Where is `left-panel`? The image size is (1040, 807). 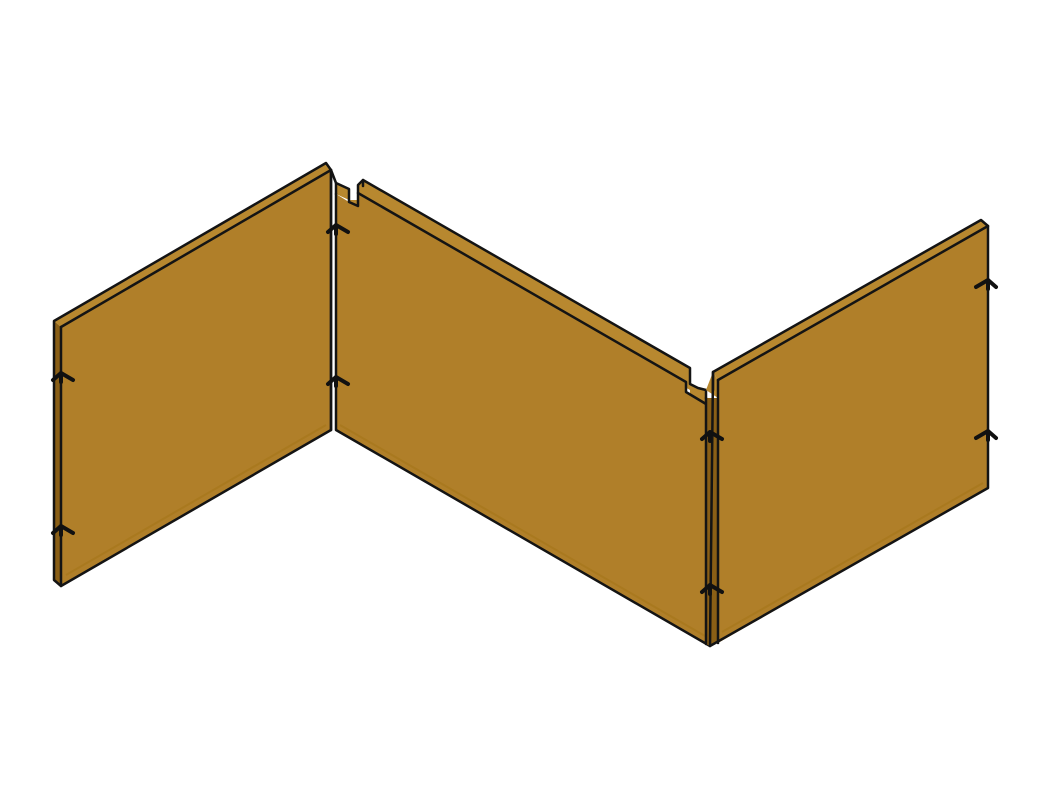 left-panel is located at coordinates (192, 374).